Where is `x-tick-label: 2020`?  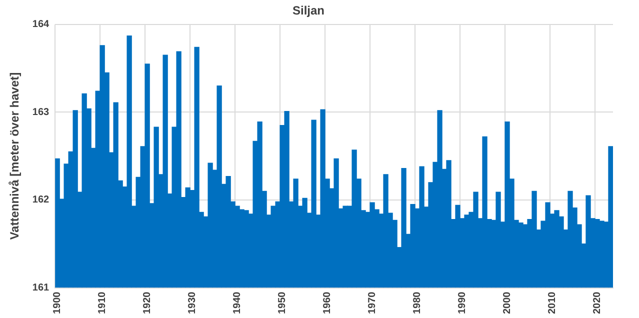 x-tick-label: 2020 is located at coordinates (597, 302).